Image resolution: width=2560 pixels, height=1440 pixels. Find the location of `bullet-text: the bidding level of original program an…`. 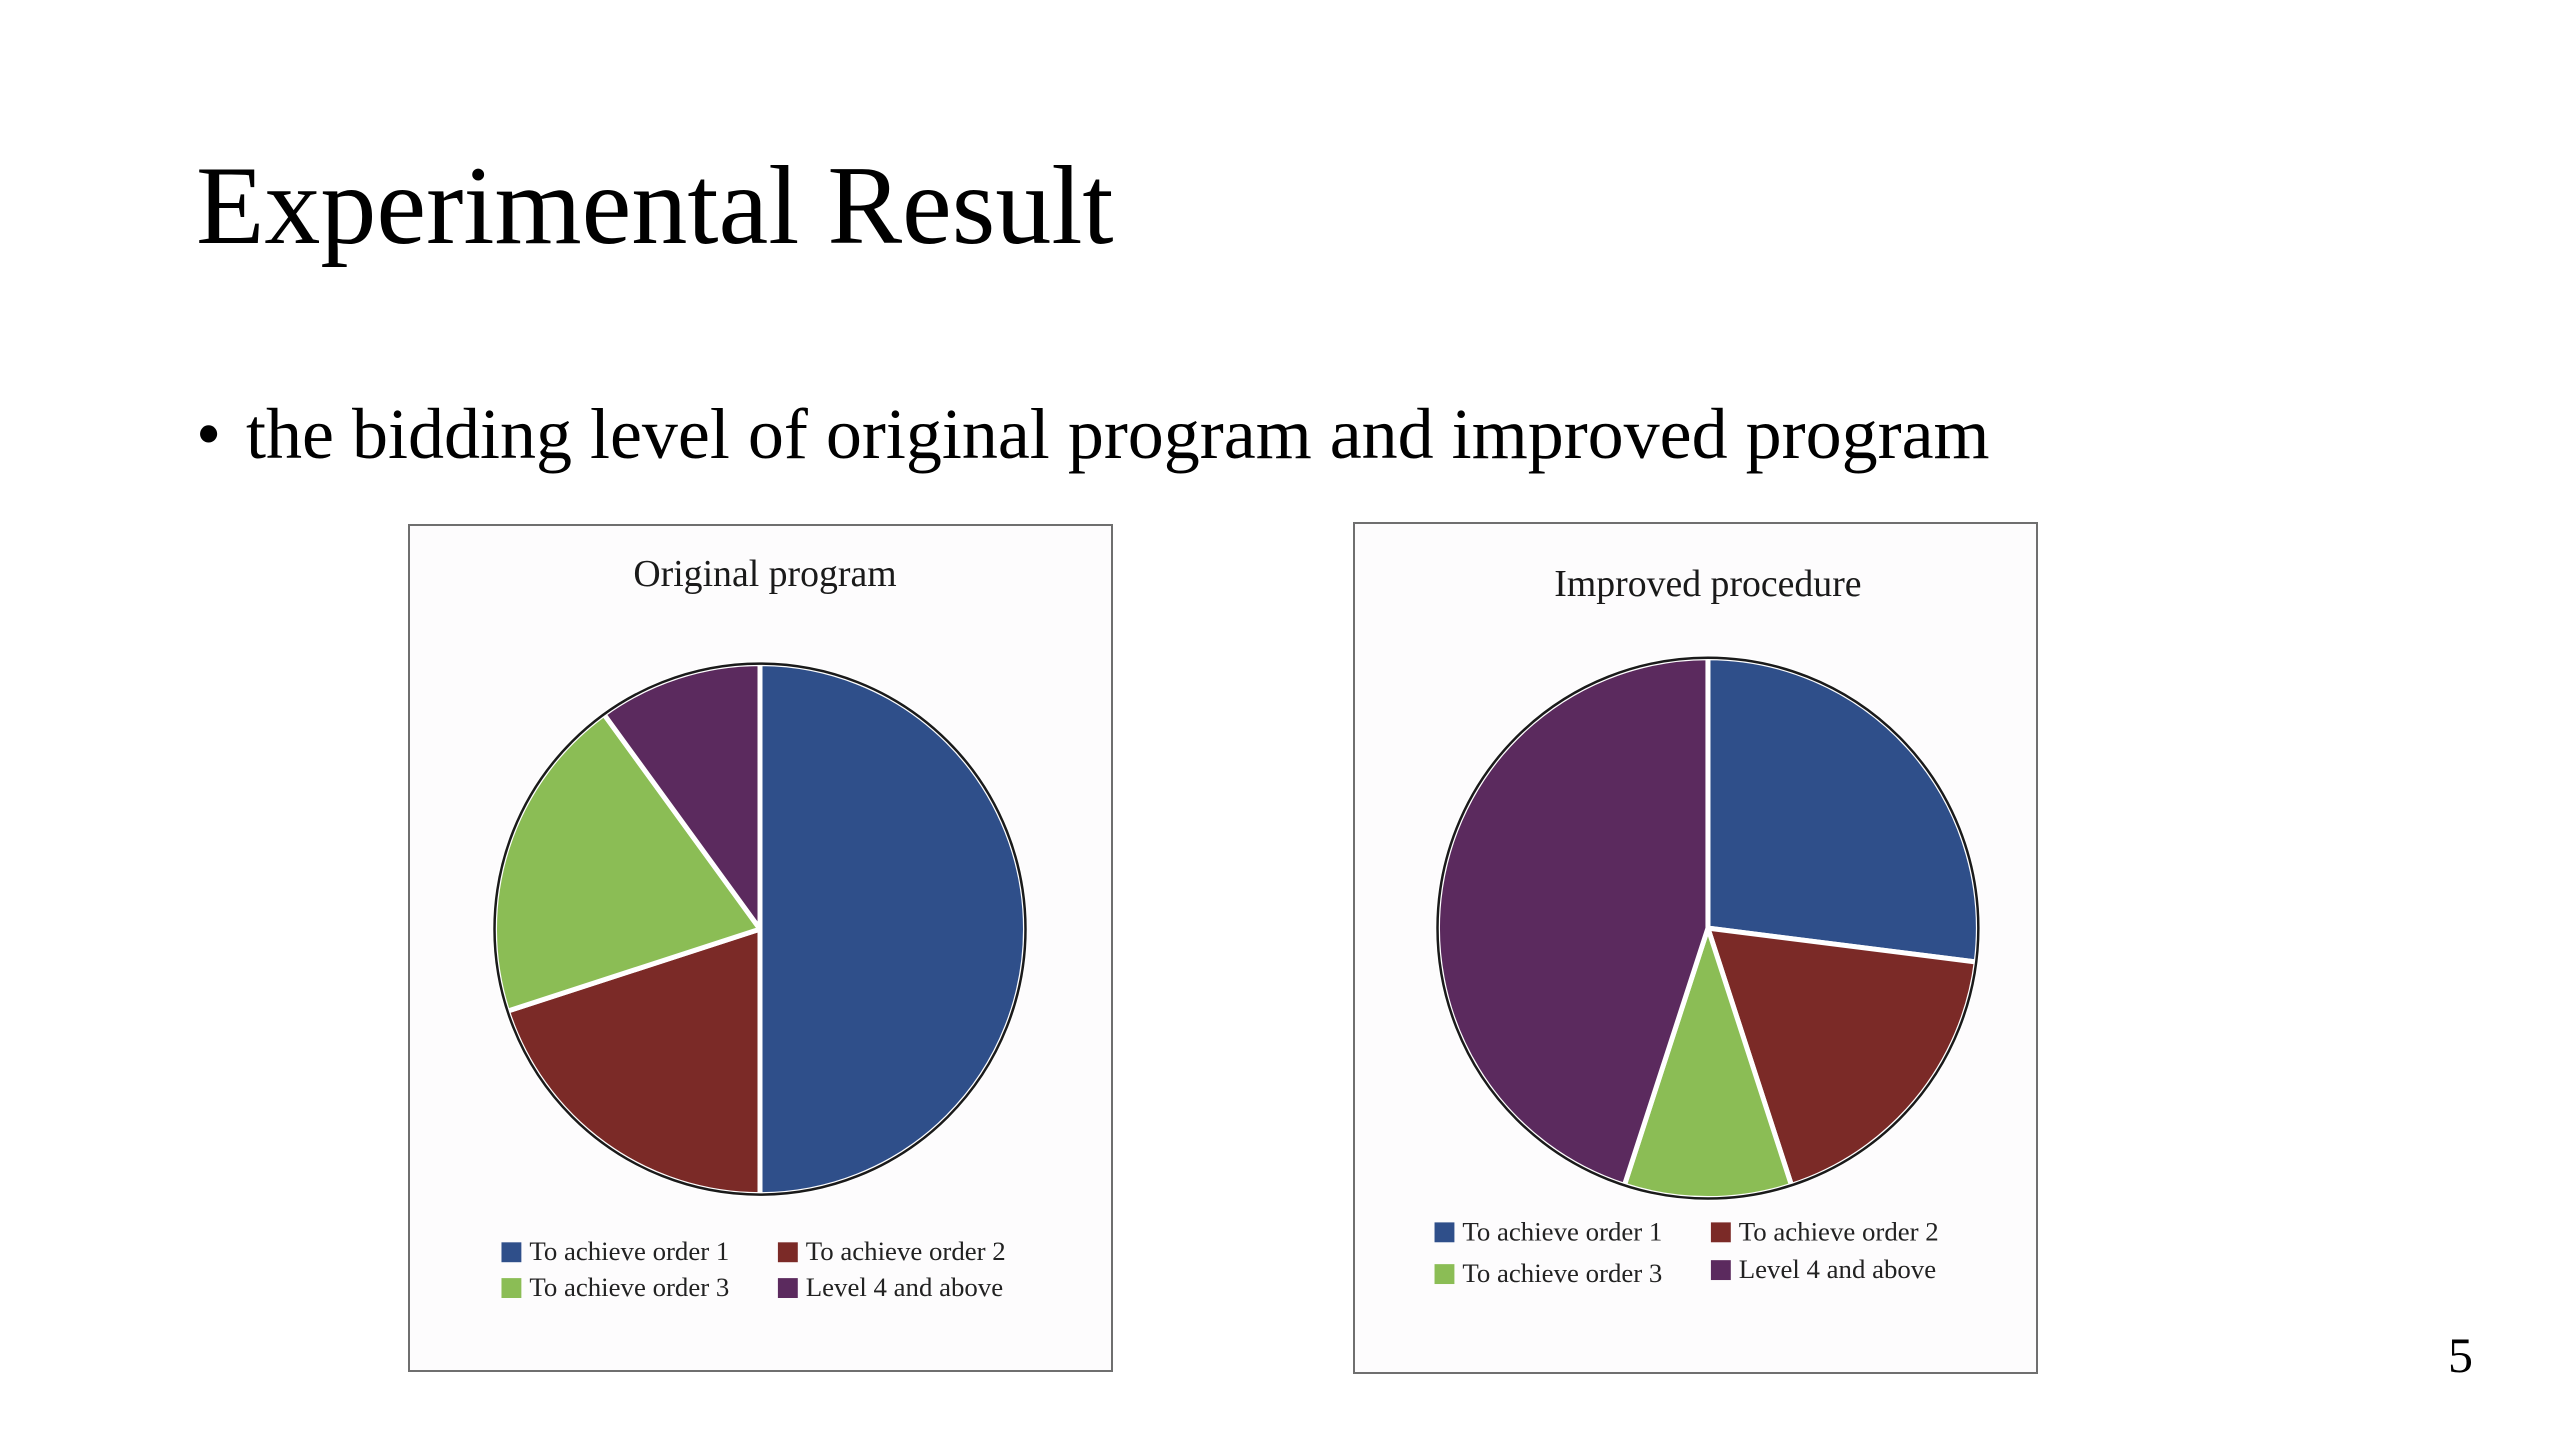

bullet-text: the bidding level of original program an… is located at coordinates (1118, 434).